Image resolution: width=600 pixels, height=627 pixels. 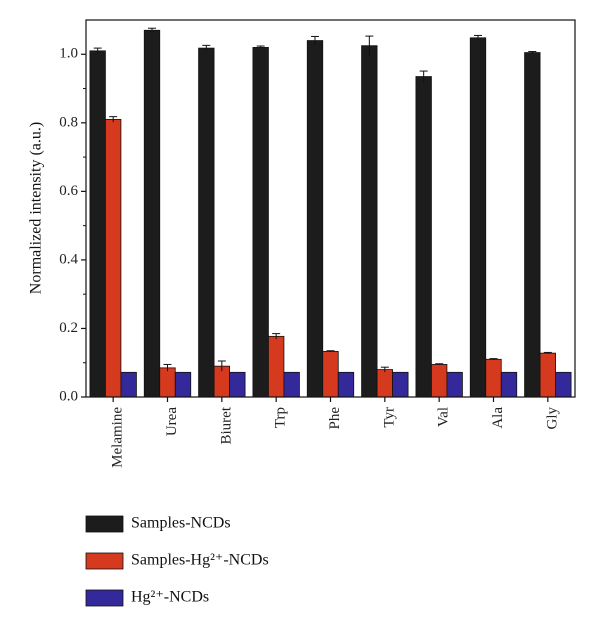 What do you see at coordinates (400, 384) in the screenshot?
I see `bar-tyr-s3` at bounding box center [400, 384].